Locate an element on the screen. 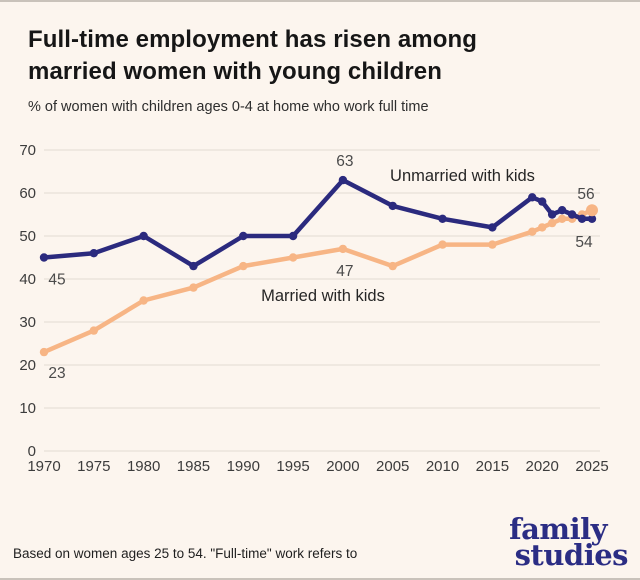  y-tick-label: 30 is located at coordinates (27, 322).